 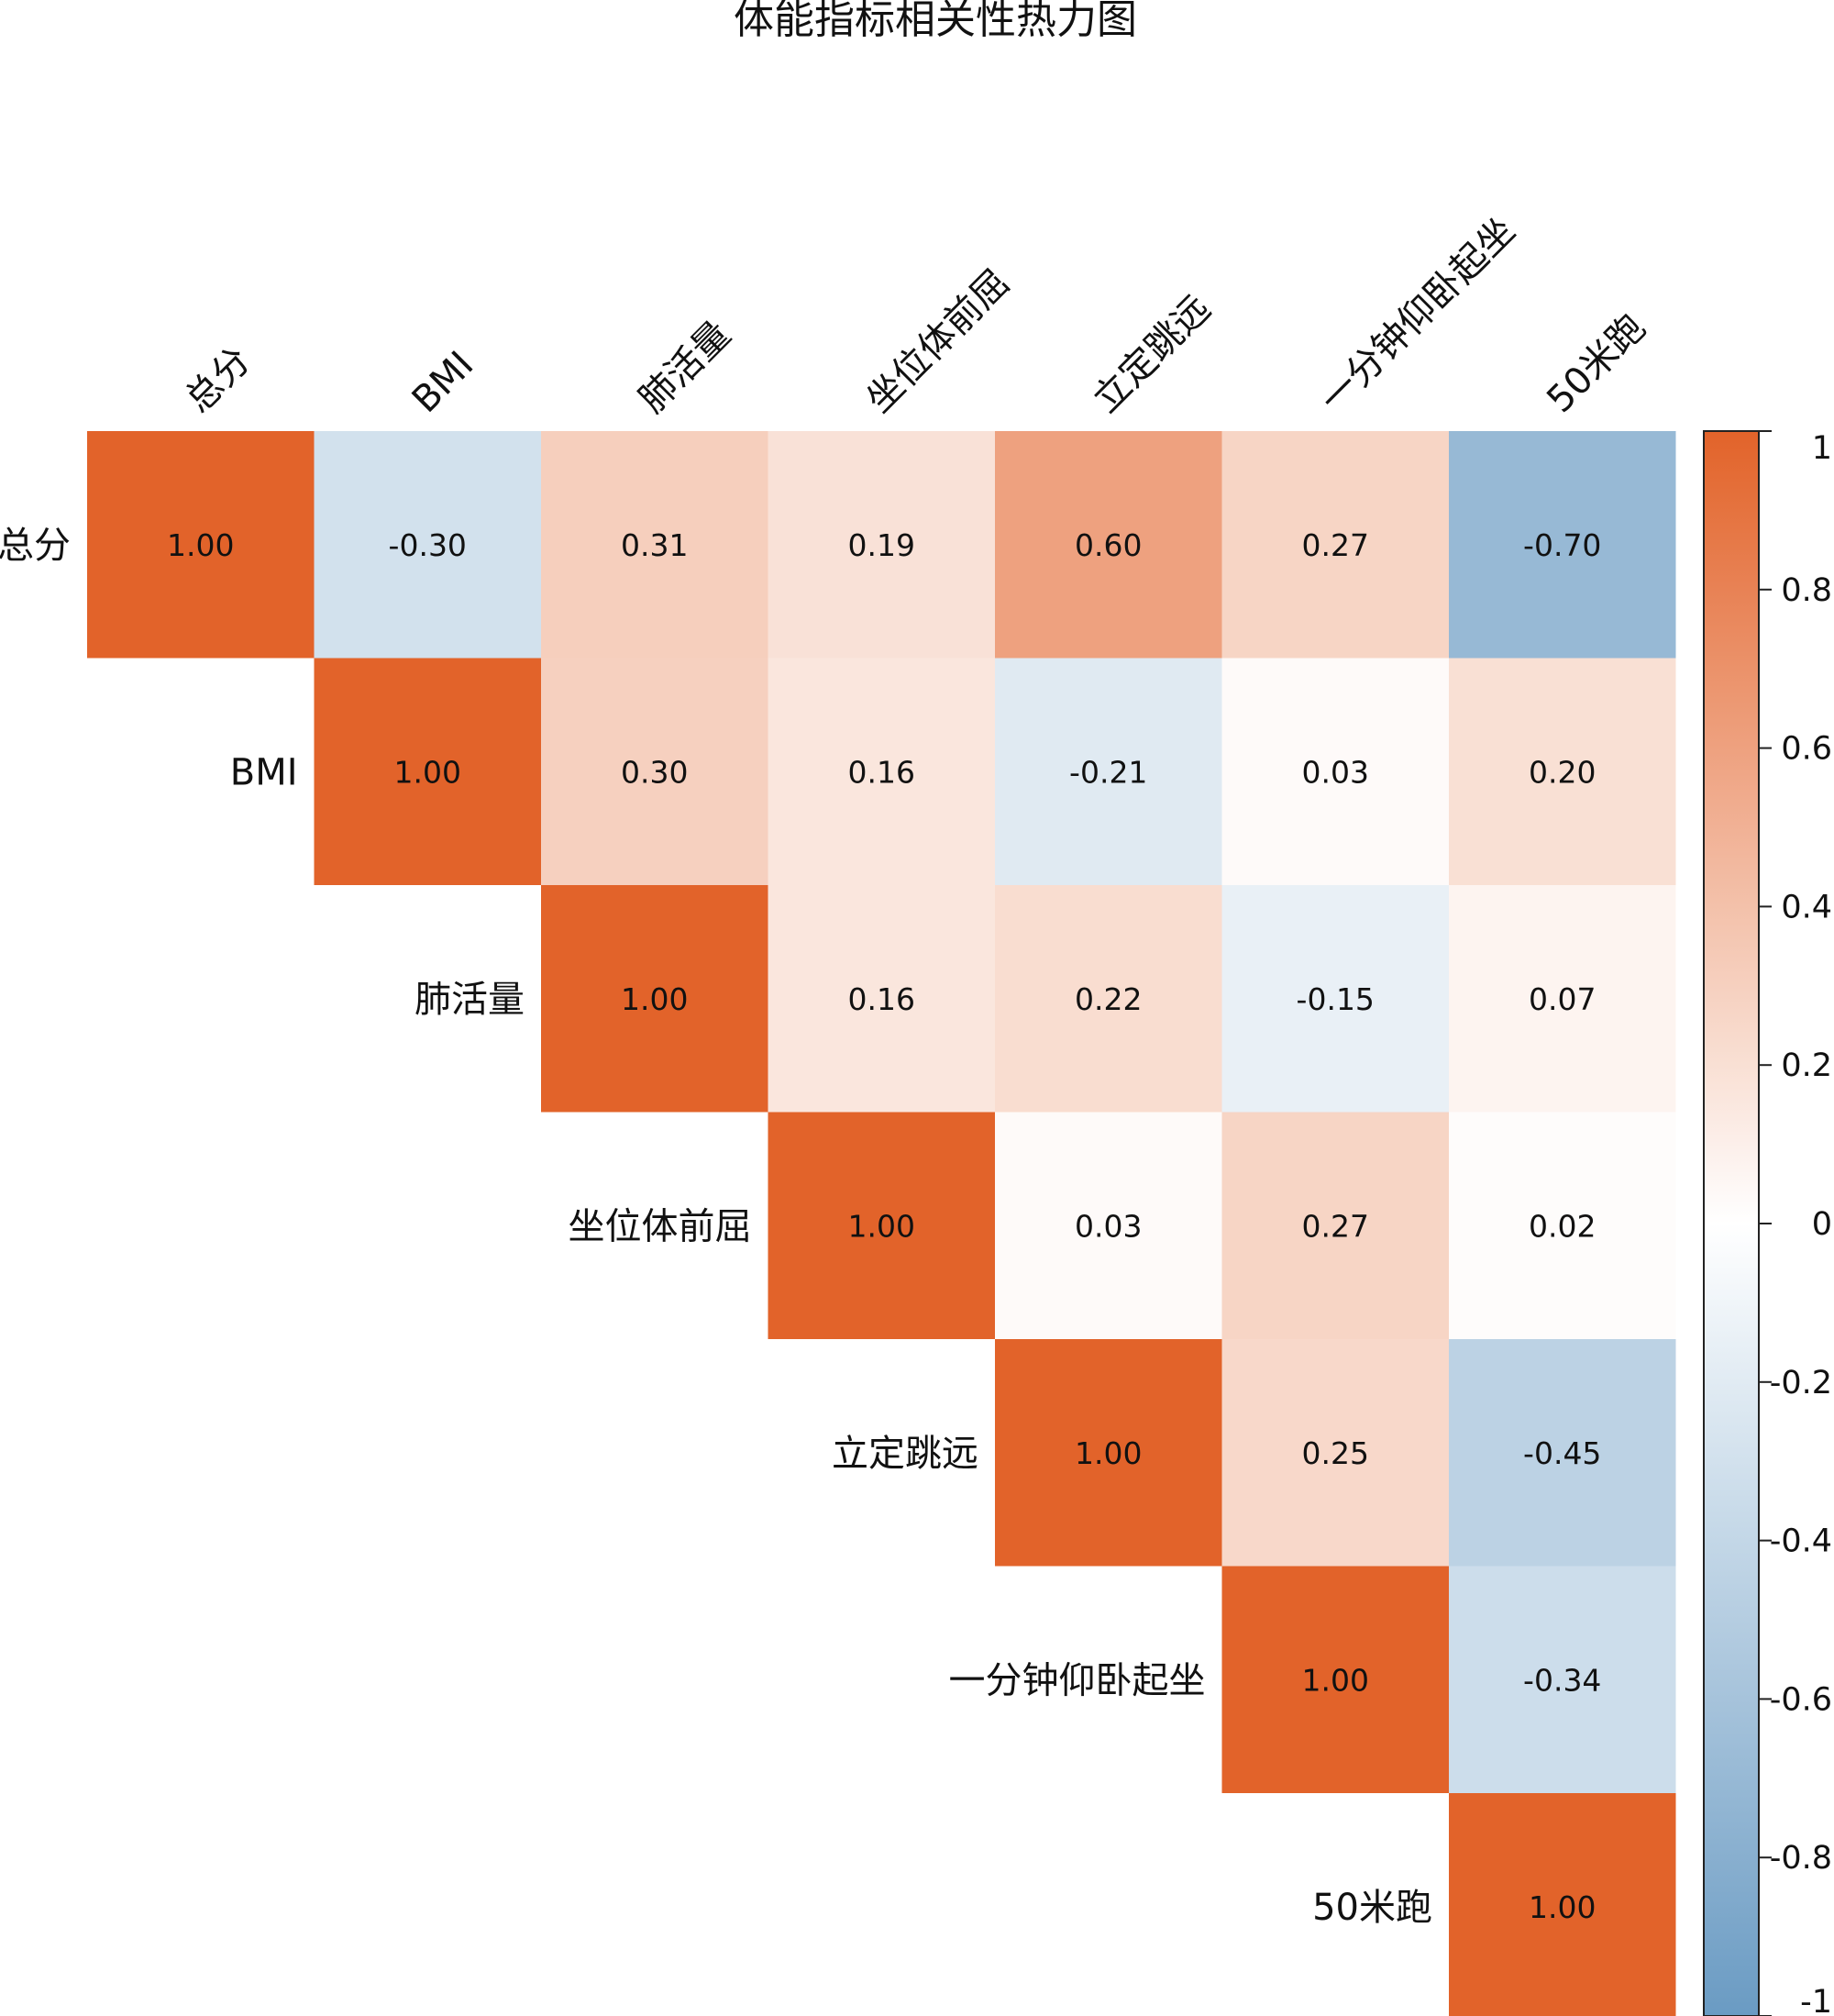 What do you see at coordinates (1806, 749) in the screenshot?
I see `colorbar-tick-label-2: 0.6` at bounding box center [1806, 749].